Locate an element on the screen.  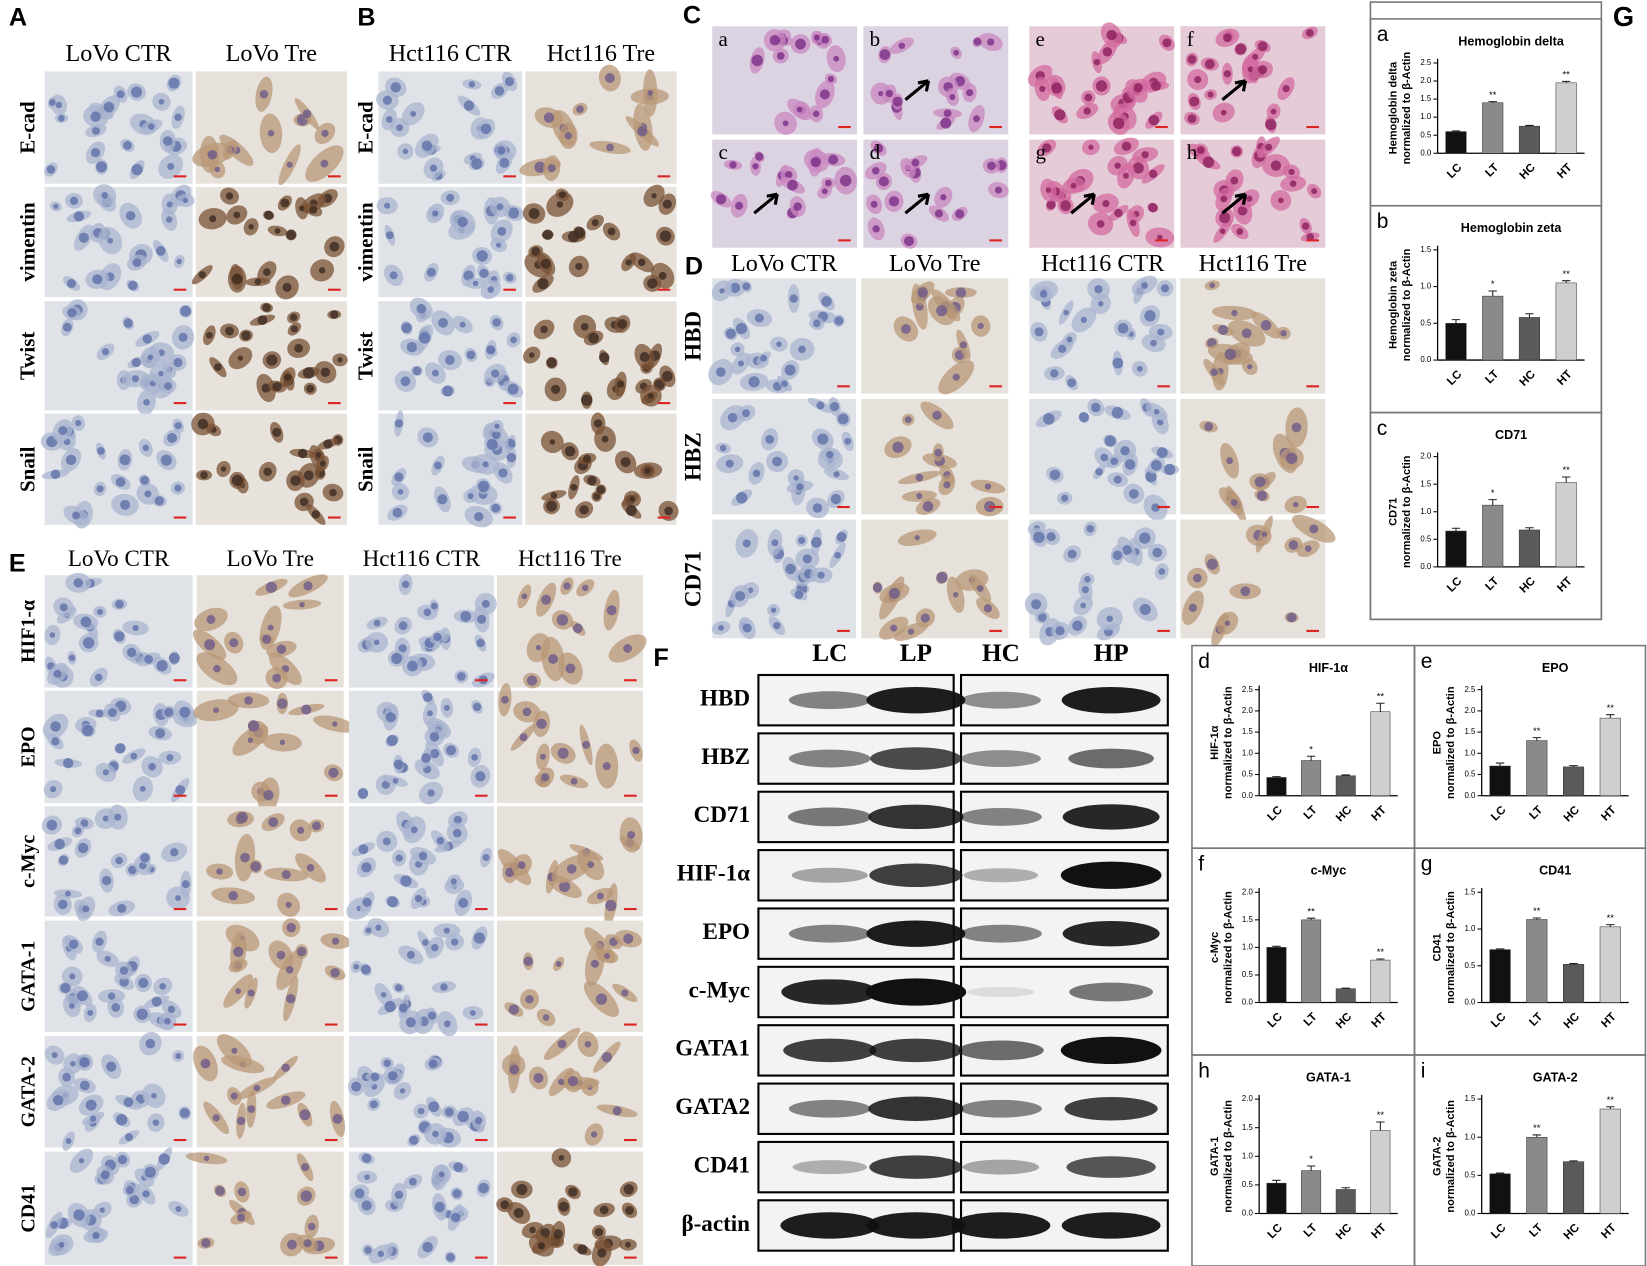
blot-band is located at coordinates (829, 933).